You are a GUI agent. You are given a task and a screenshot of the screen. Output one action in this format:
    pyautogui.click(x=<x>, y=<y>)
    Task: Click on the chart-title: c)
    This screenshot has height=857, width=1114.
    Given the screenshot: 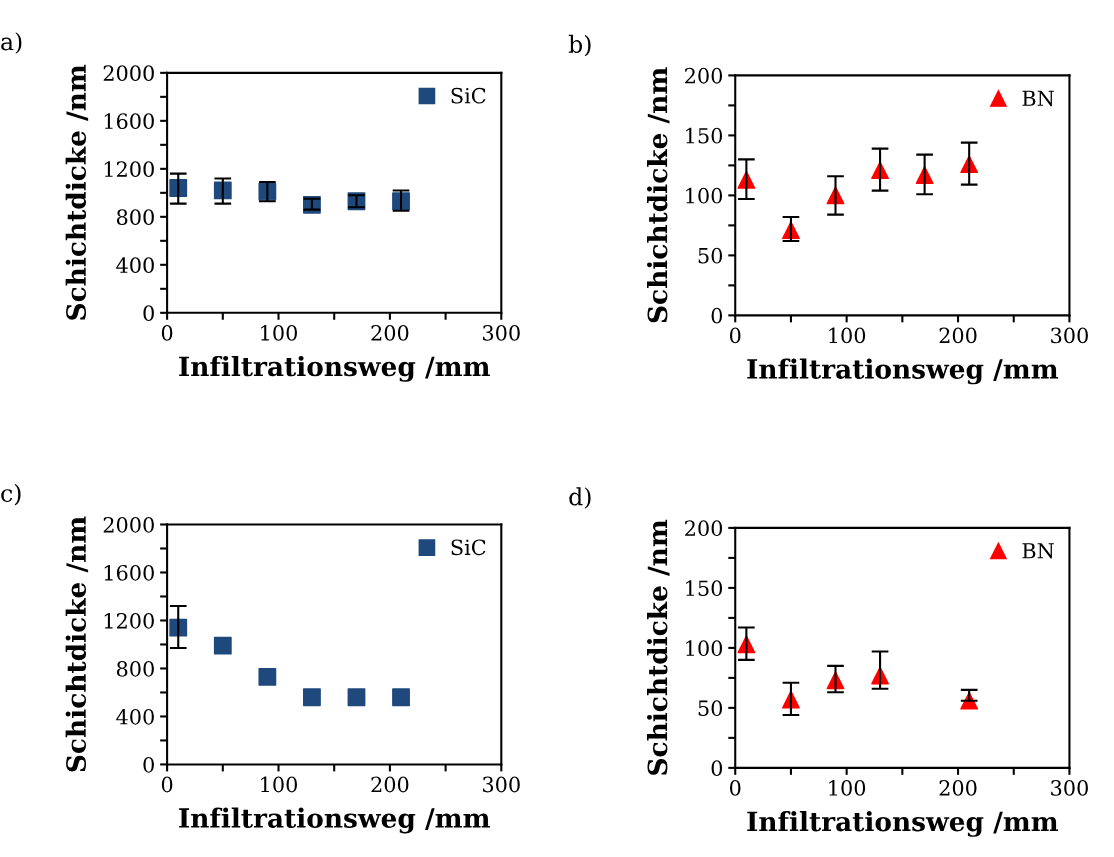 What is the action you would take?
    pyautogui.click(x=11, y=494)
    